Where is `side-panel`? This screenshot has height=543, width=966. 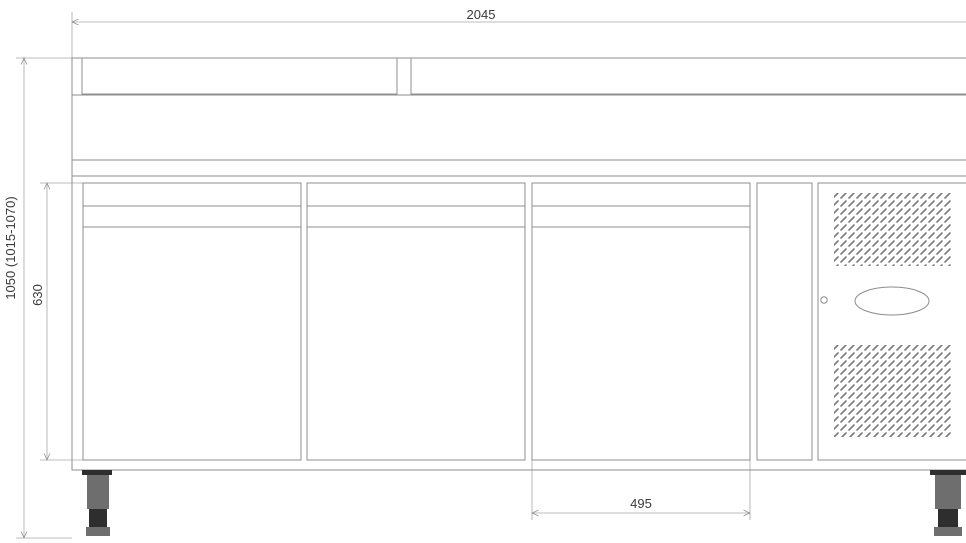 side-panel is located at coordinates (784, 321).